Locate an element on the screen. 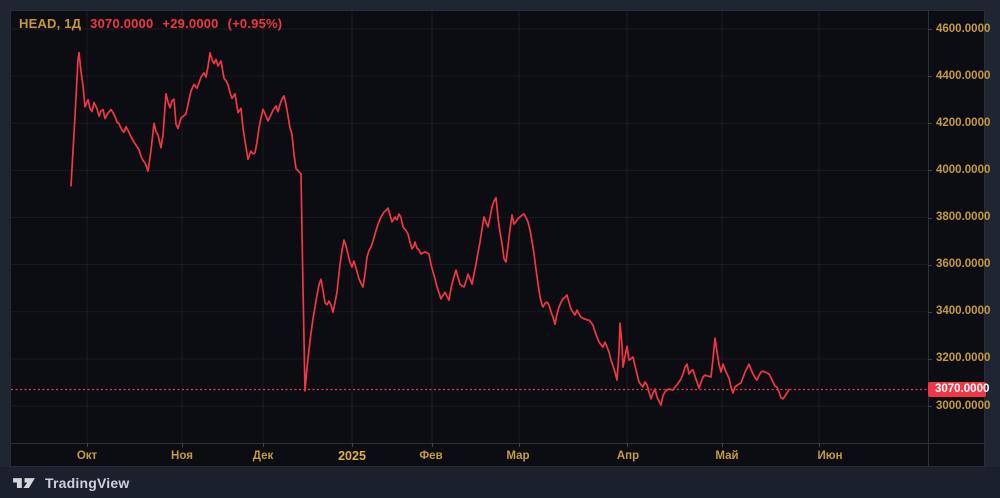  price-change-percent: (+0.95%) is located at coordinates (255, 23).